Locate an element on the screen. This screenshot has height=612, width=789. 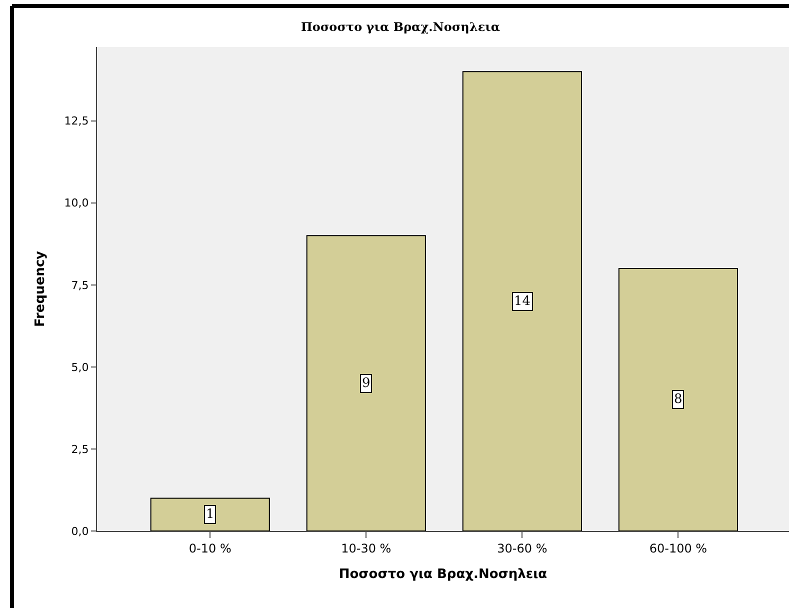
x-axis-title: Ποσοστο για Βραχ.Νοσηλεια is located at coordinates (443, 574).